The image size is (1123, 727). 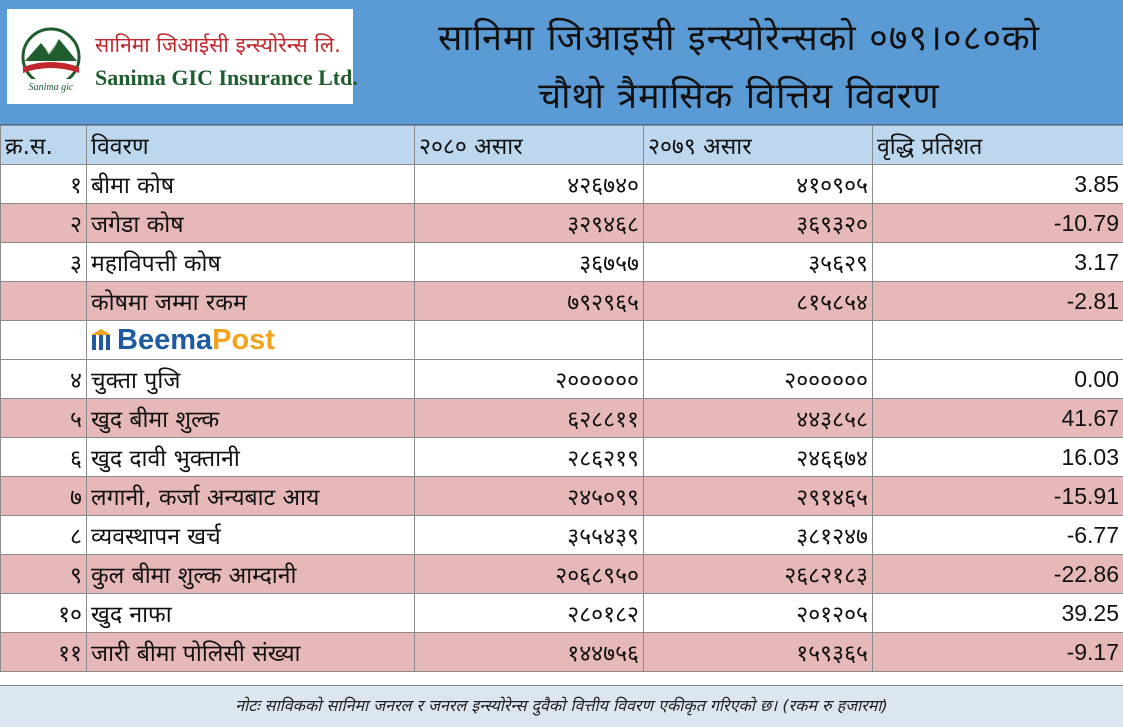 I want to click on row-value-2080: ४२६७४०, so click(x=529, y=184).